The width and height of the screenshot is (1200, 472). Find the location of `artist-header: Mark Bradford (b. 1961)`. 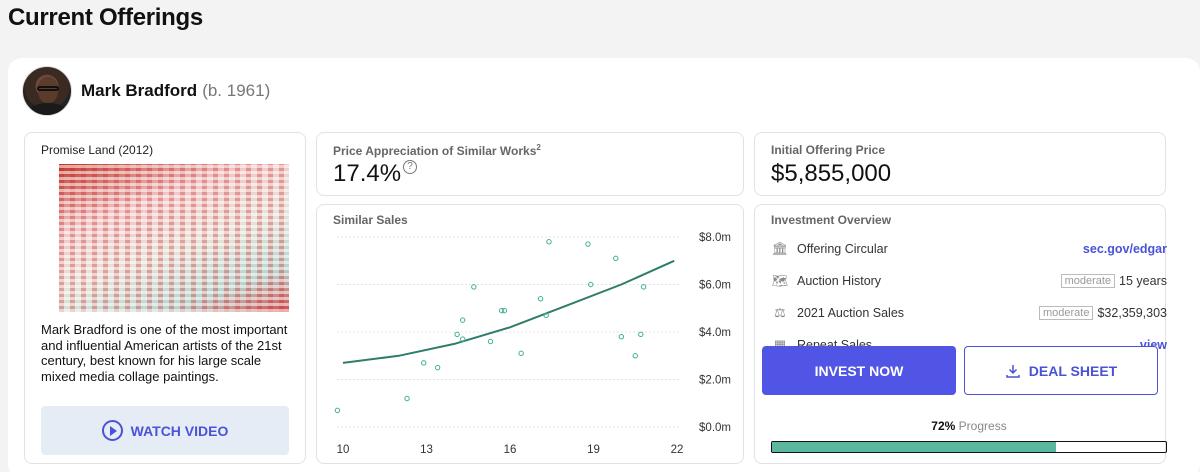

artist-header: Mark Bradford (b. 1961) is located at coordinates (146, 91).